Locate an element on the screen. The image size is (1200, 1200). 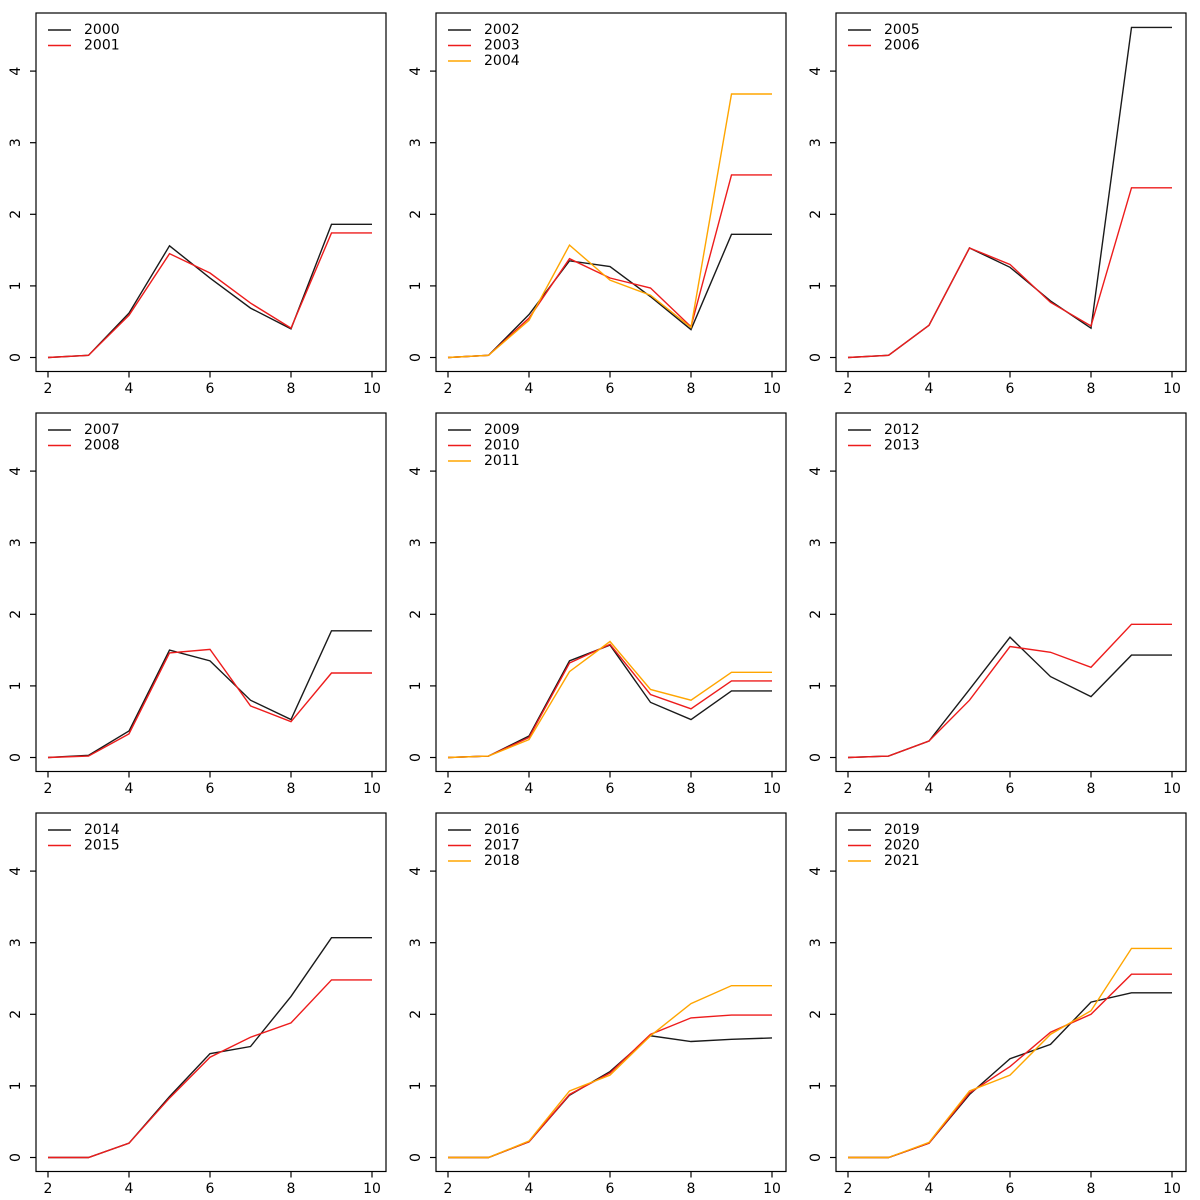
series-2018-line is located at coordinates (610, 1071).